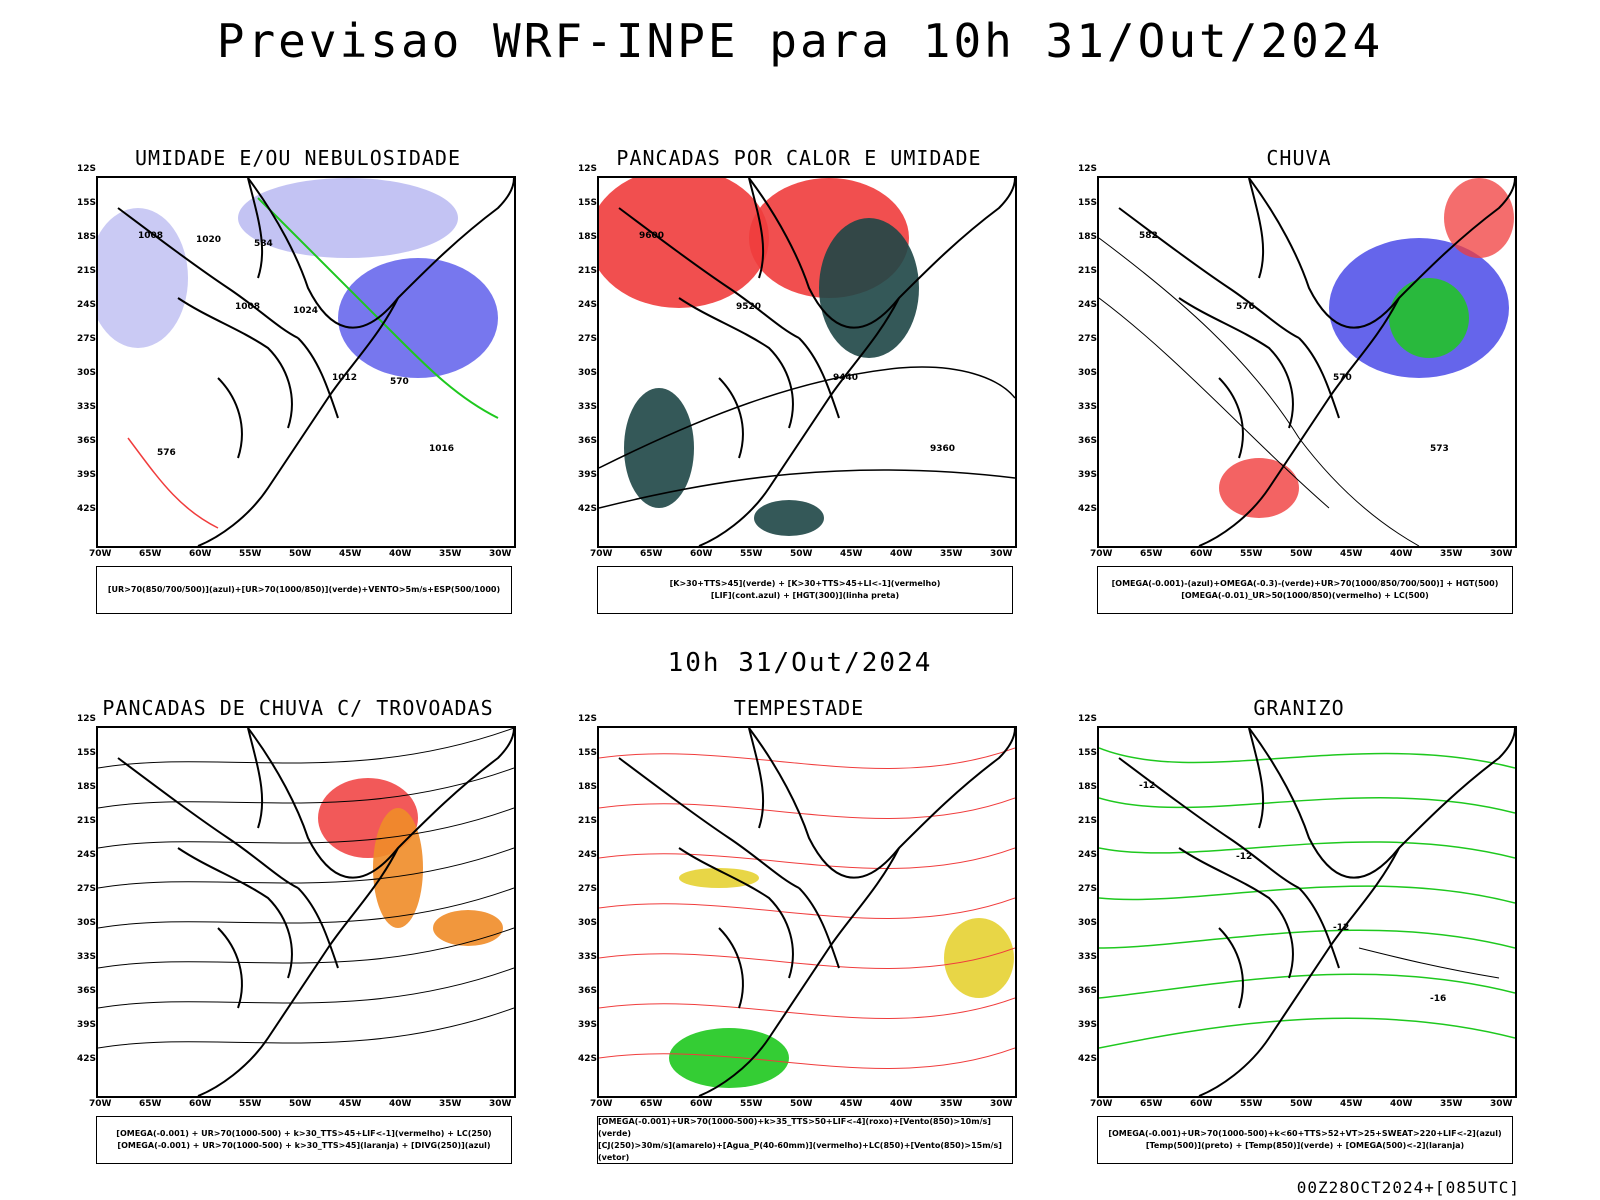 The width and height of the screenshot is (1600, 1200). Describe the element at coordinates (1342, 378) in the screenshot. I see `contour-label: 570` at that location.